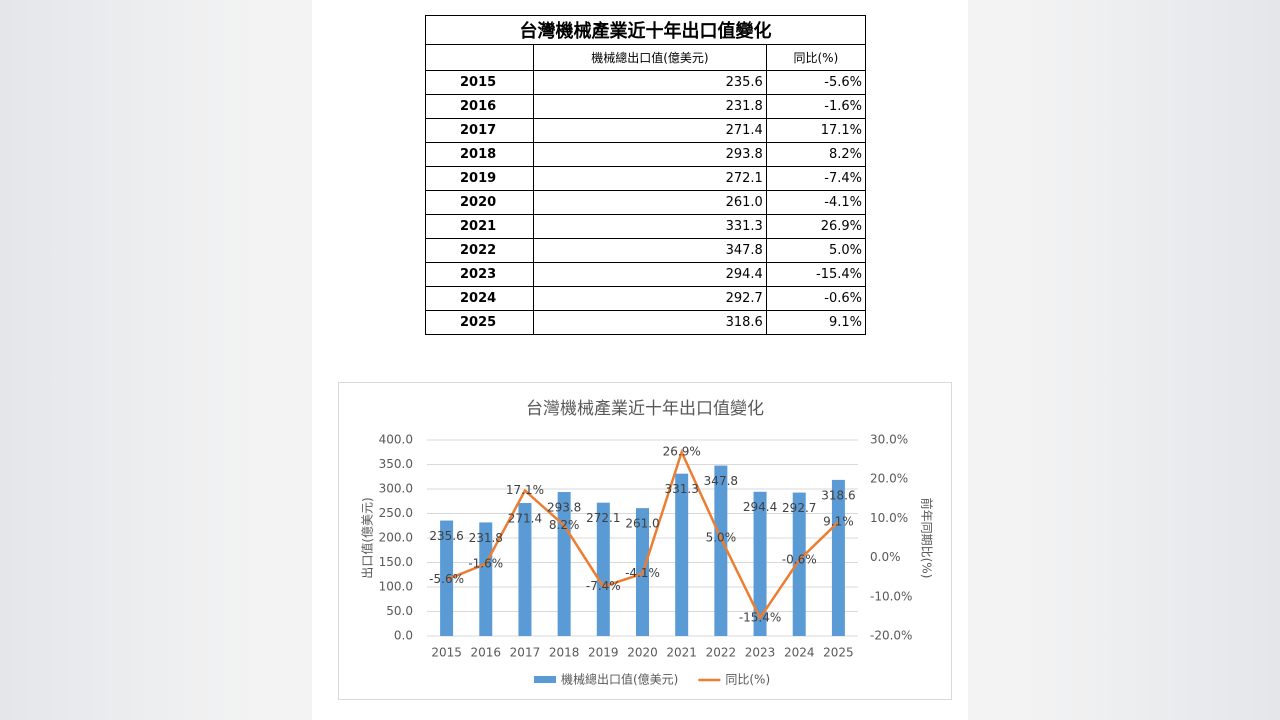 The width and height of the screenshot is (1280, 720). I want to click on data-label: 293.8, so click(564, 508).